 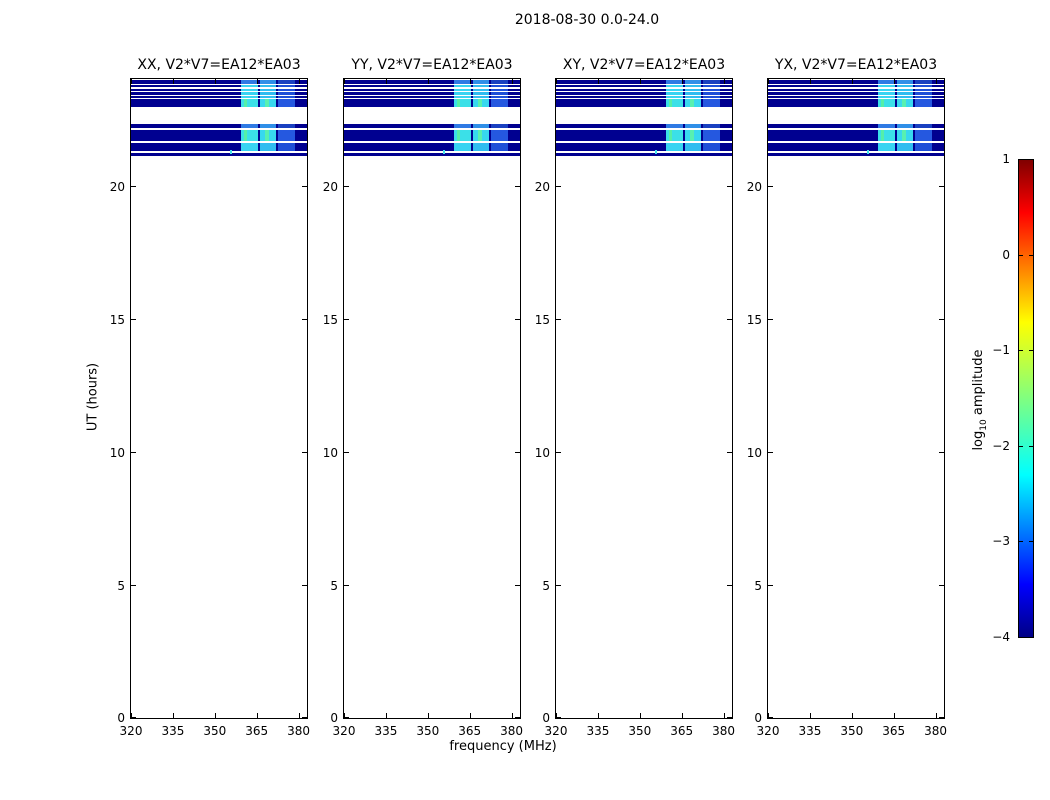 What do you see at coordinates (432, 65) in the screenshot?
I see `panel-title: YY, V2*V7=EA12*EA03` at bounding box center [432, 65].